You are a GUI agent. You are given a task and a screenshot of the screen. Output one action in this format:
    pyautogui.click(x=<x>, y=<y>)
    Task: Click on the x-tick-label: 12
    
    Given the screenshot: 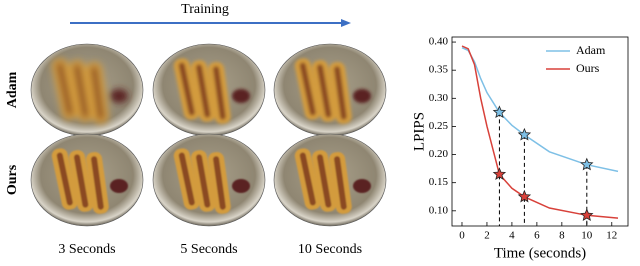 What is the action you would take?
    pyautogui.click(x=611, y=236)
    